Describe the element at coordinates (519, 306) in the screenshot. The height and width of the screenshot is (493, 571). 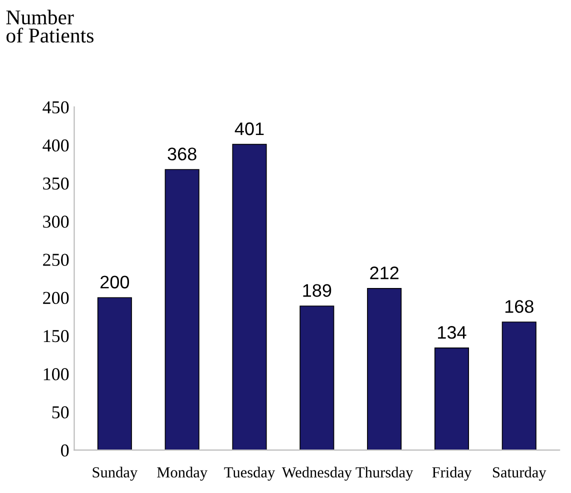
I see `data-label: 168` at that location.